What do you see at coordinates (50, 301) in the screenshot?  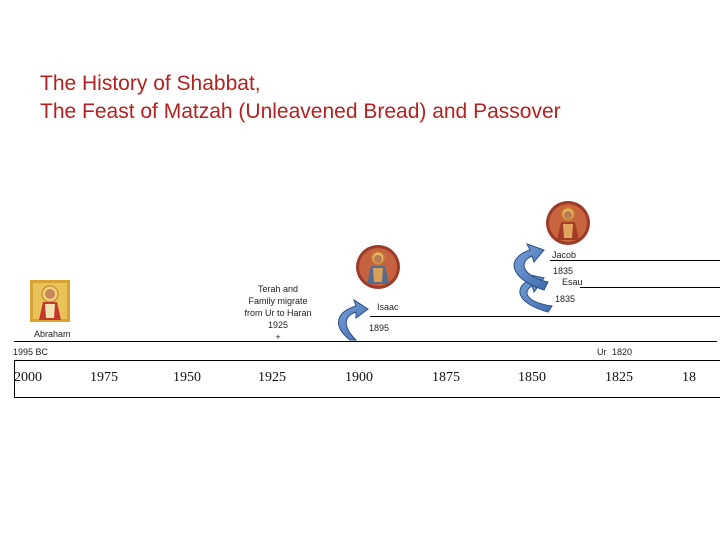 I see `abraham-icon` at bounding box center [50, 301].